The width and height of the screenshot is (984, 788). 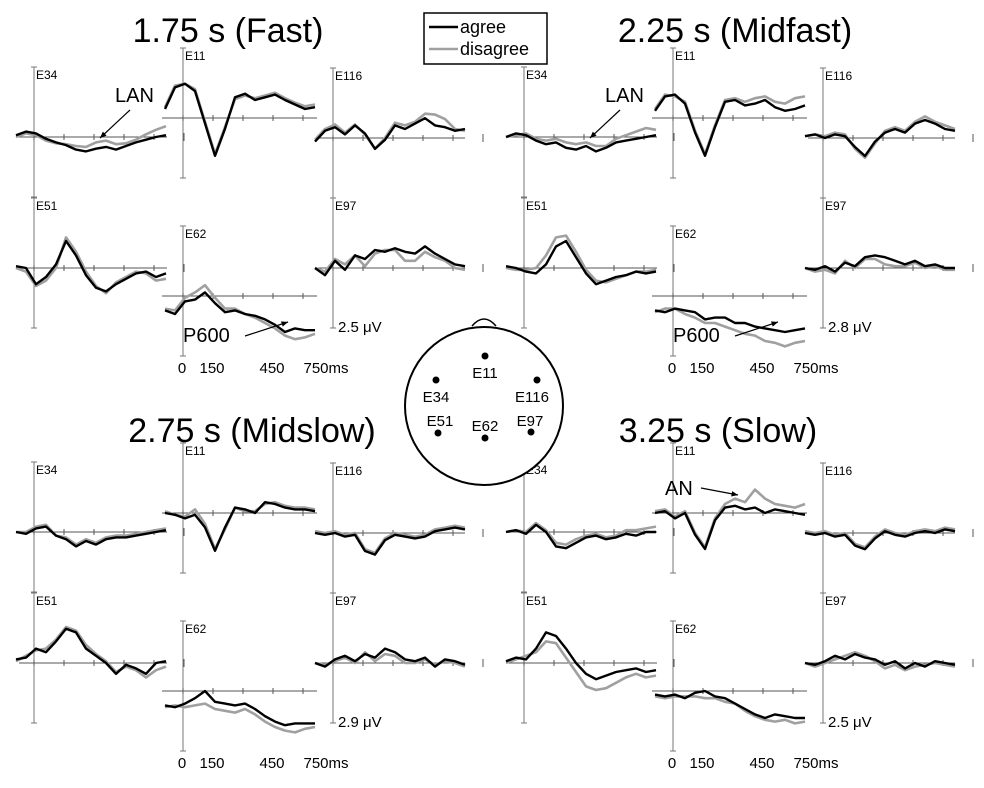 What do you see at coordinates (494, 49) in the screenshot?
I see `legend-disagree-label: disagree` at bounding box center [494, 49].